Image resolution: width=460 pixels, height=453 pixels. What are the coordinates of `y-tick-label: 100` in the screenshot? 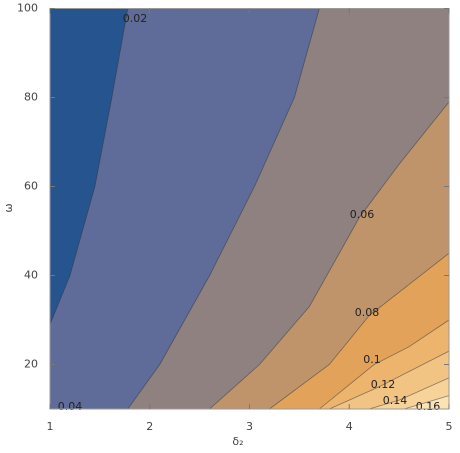 It's located at (27, 8).